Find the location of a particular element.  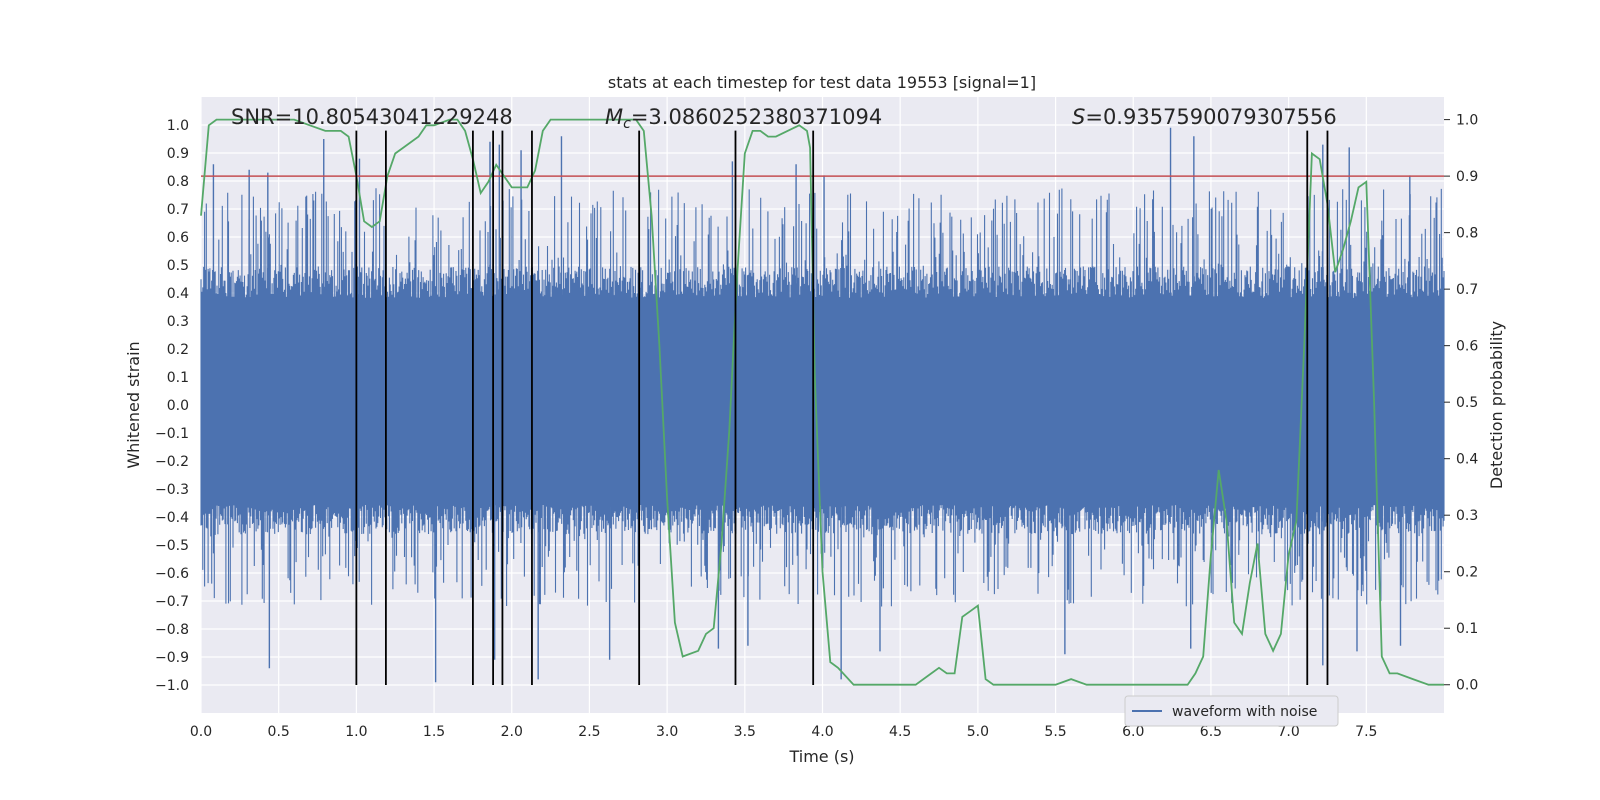

y2-tick-label: 0.0 is located at coordinates (1467, 686).